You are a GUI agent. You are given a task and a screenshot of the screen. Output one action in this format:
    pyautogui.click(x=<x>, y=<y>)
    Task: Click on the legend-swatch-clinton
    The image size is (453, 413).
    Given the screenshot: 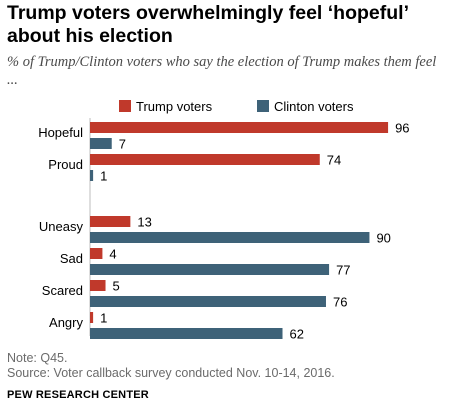 What is the action you would take?
    pyautogui.click(x=263, y=106)
    